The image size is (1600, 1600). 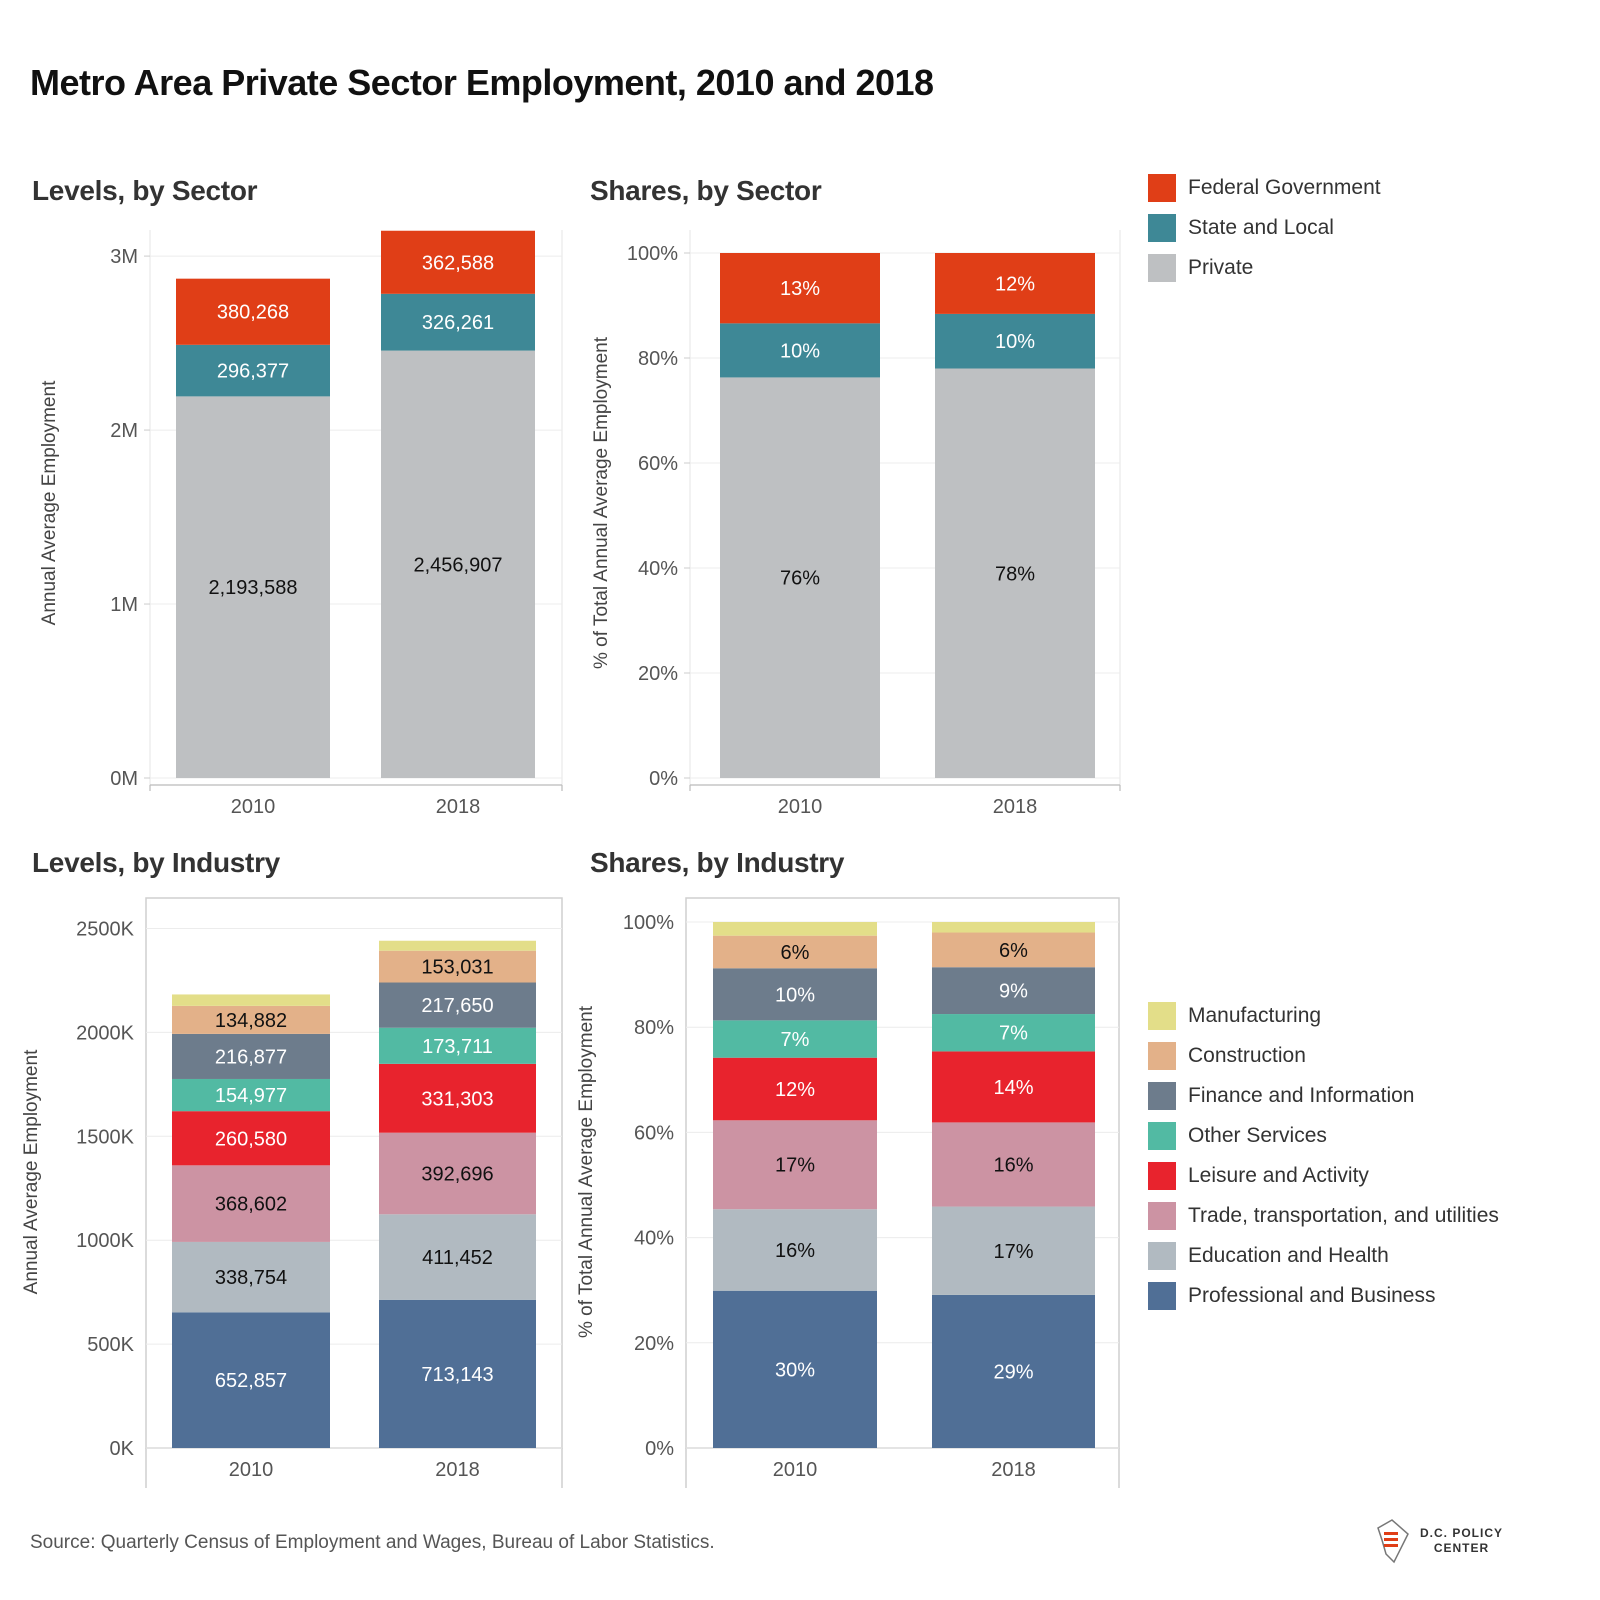 I want to click on data-label: 76%, so click(x=800, y=579).